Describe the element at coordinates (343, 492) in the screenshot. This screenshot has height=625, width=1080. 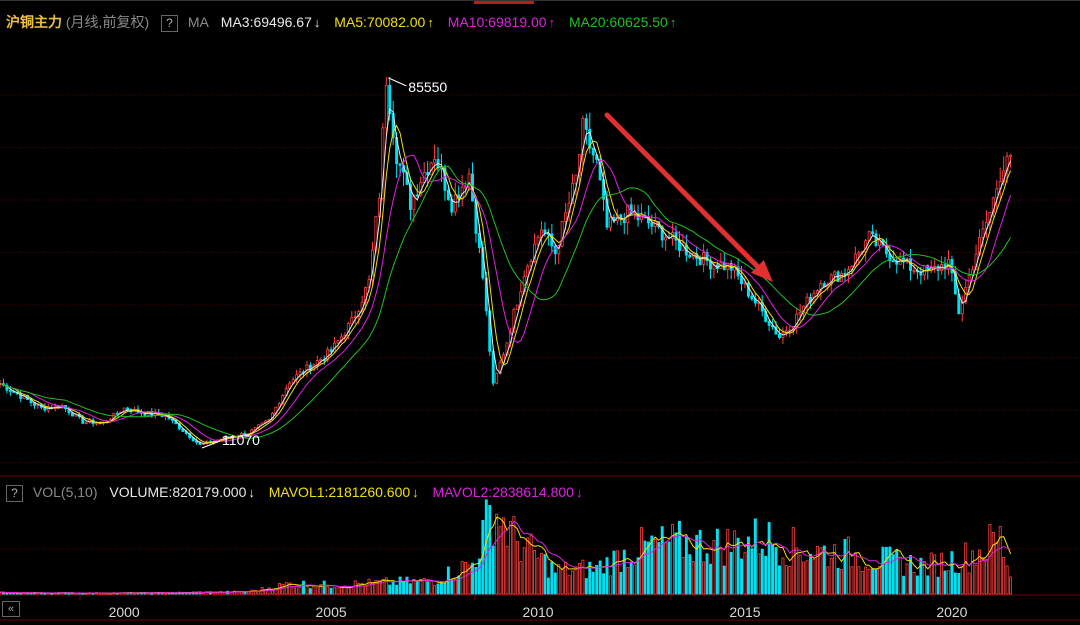
I see `mavol1-readout: MAVOL1:2181260.600 ↓` at that location.